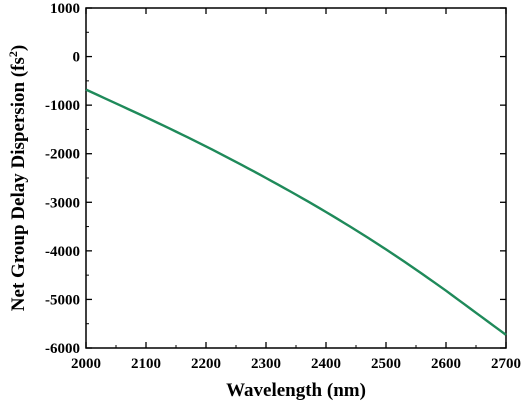  Describe the element at coordinates (266, 364) in the screenshot. I see `x-tick-label: 2300` at that location.